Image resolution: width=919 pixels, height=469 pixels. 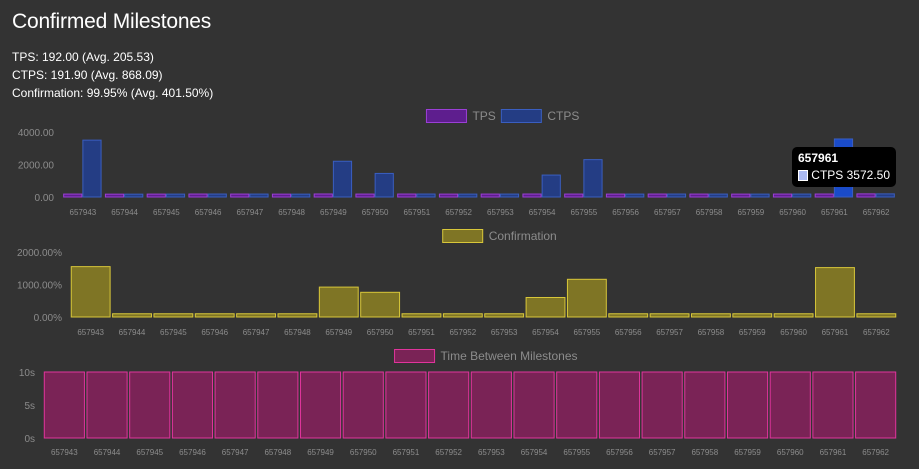 I want to click on y-tick-label: 1000.00%, so click(x=39, y=286).